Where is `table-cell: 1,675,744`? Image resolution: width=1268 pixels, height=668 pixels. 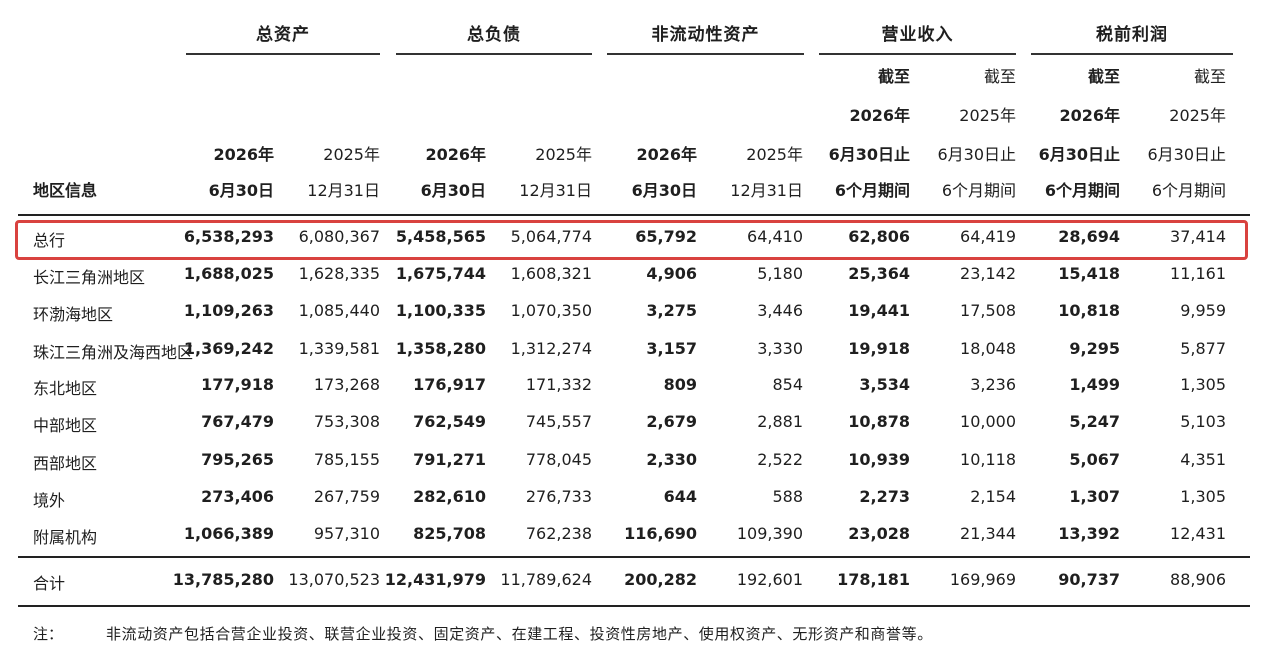
table-cell: 1,675,744 is located at coordinates (440, 273).